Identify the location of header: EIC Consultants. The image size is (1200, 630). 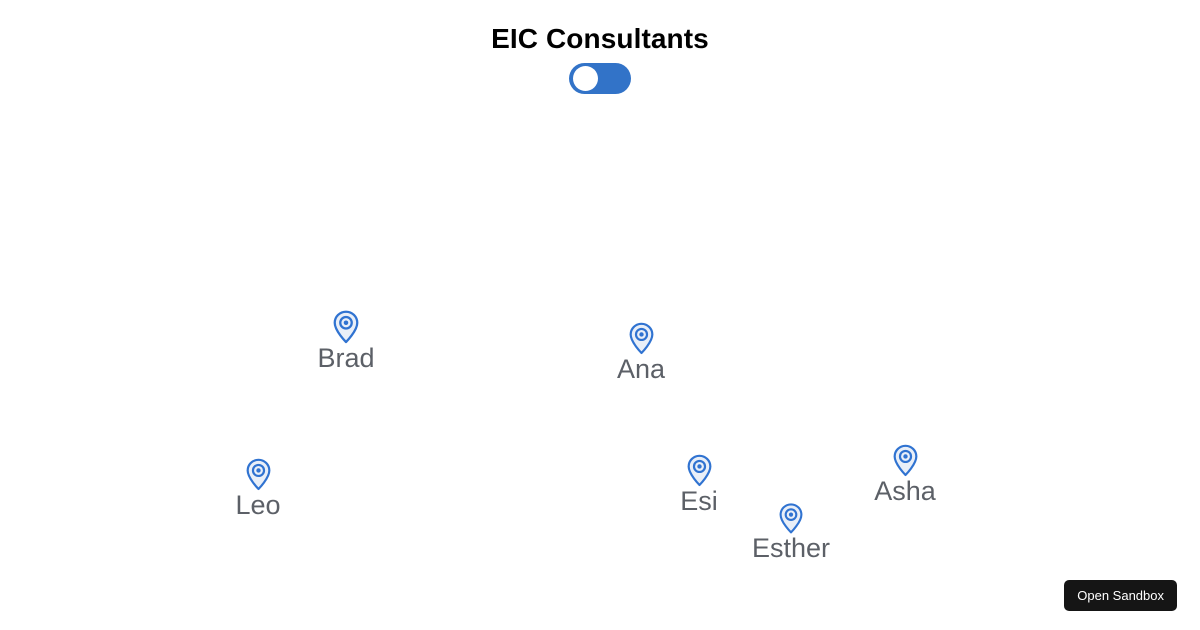
(600, 28).